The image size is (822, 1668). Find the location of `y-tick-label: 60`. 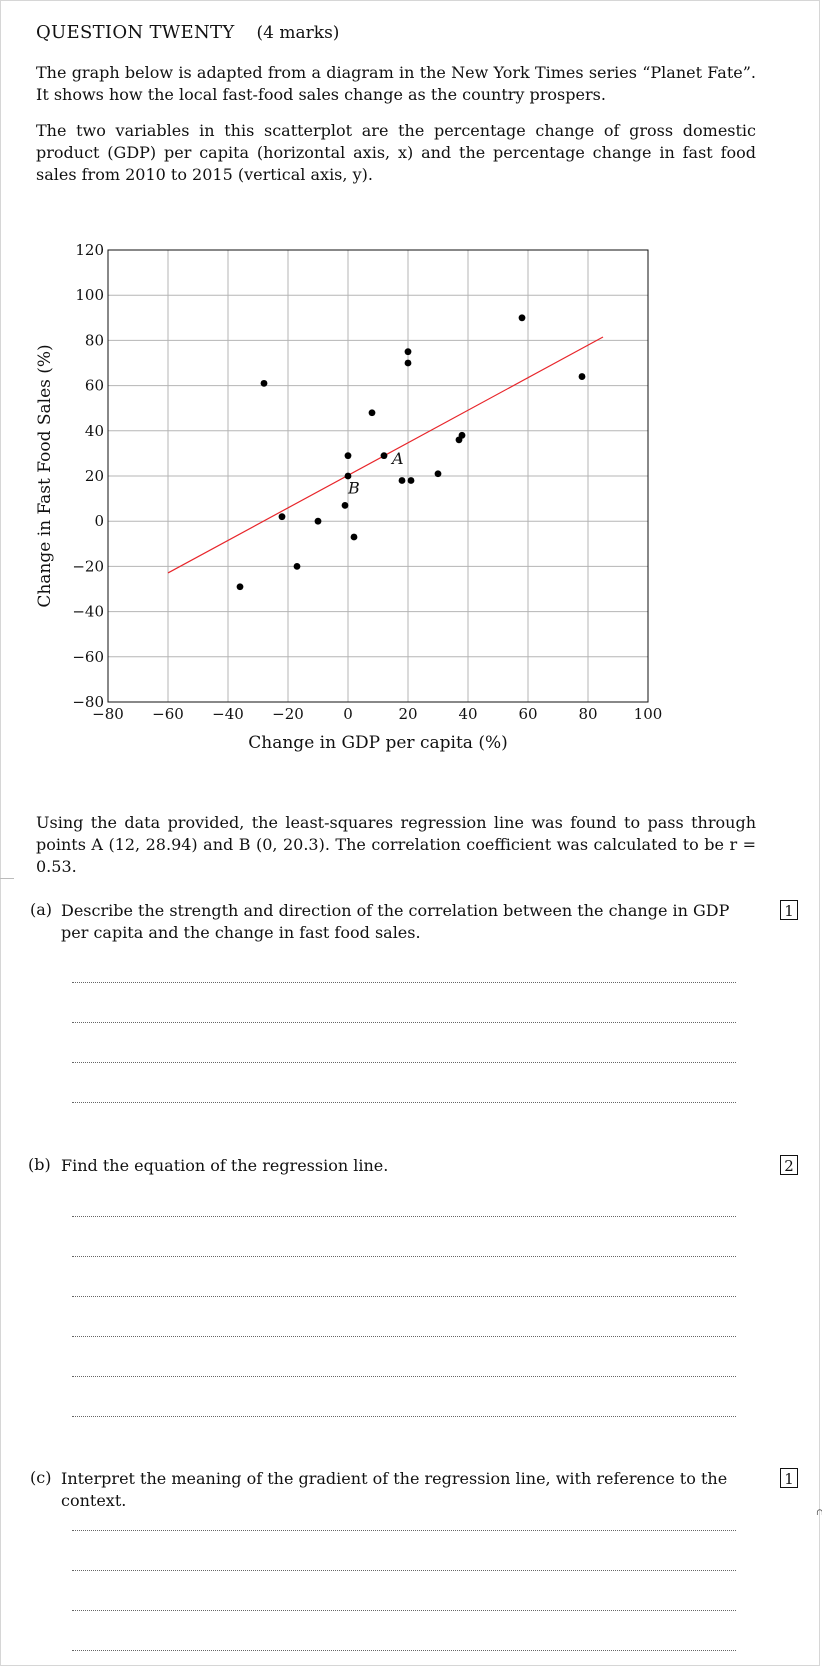

y-tick-label: 60 is located at coordinates (94, 386).